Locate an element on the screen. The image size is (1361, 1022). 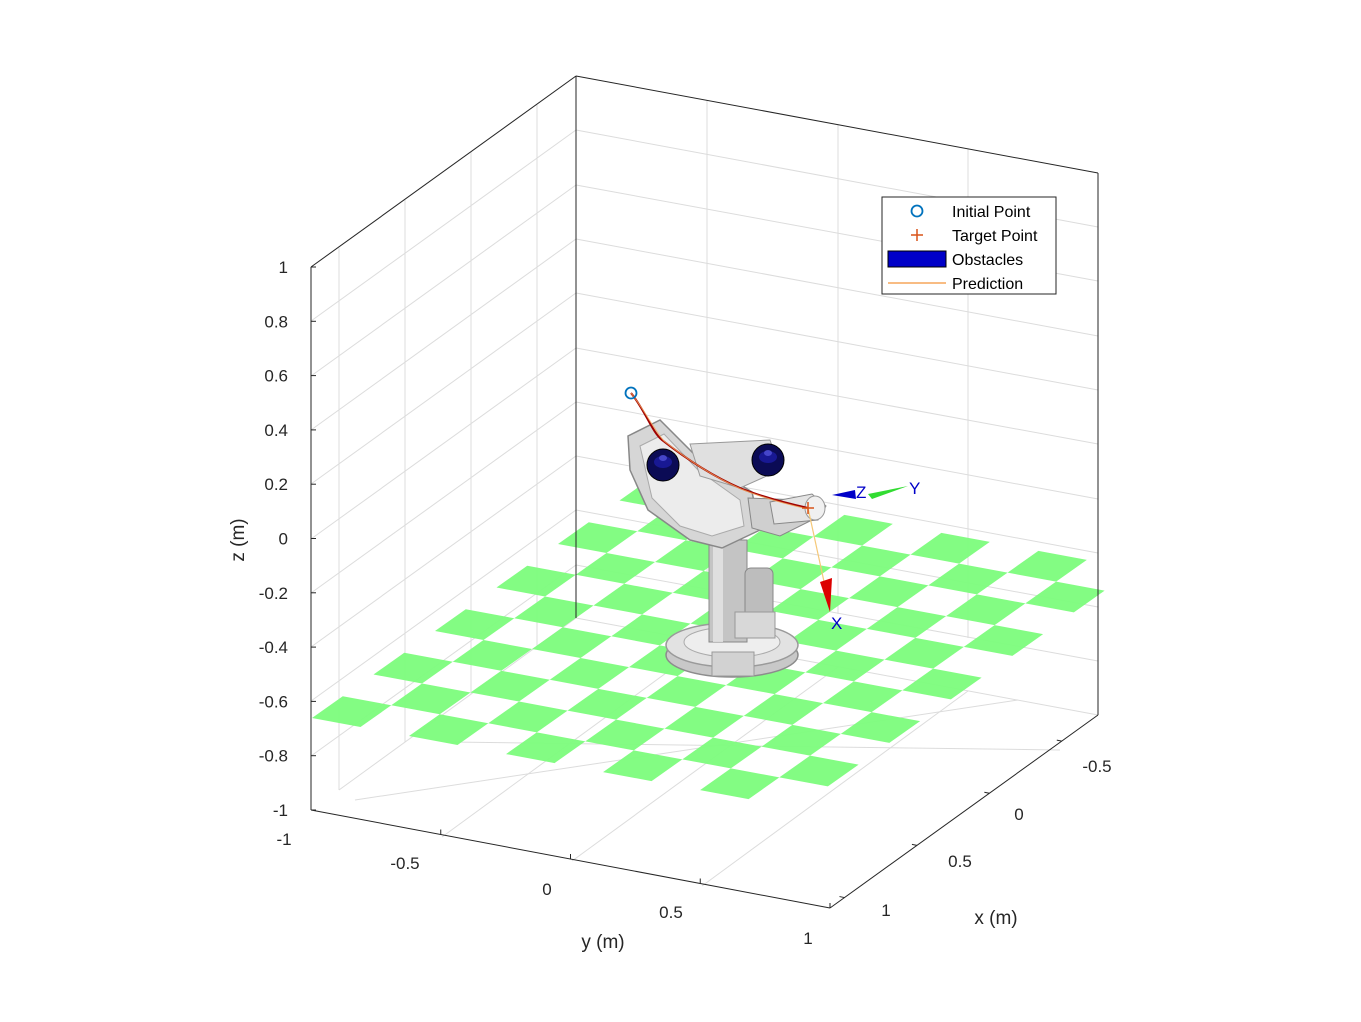
y-axis-arrow is located at coordinates (888, 492).